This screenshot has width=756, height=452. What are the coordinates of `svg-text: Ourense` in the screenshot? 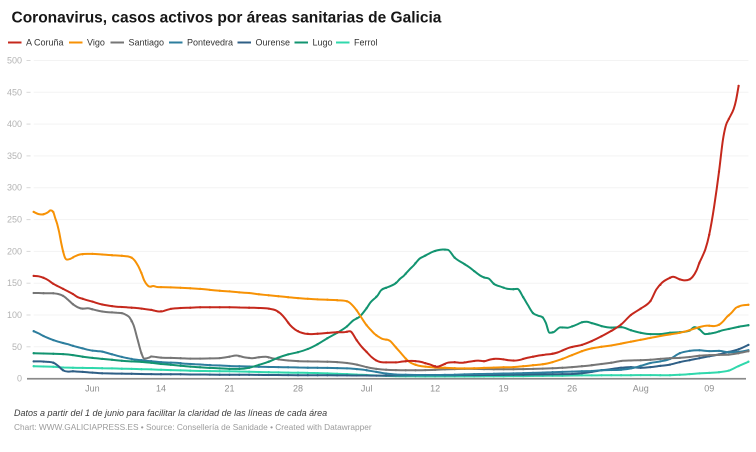 It's located at (273, 43).